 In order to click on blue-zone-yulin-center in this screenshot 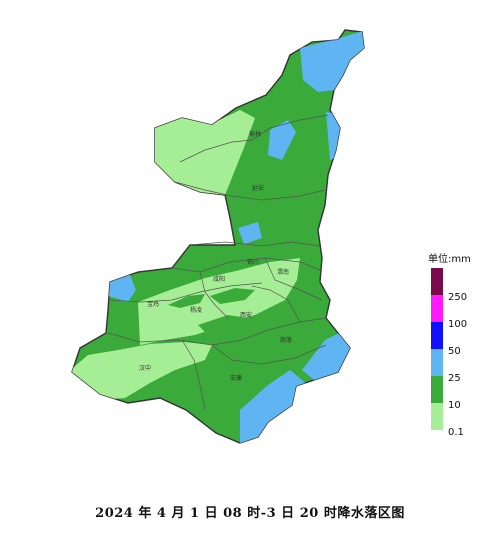, I will do `click(282, 140)`.